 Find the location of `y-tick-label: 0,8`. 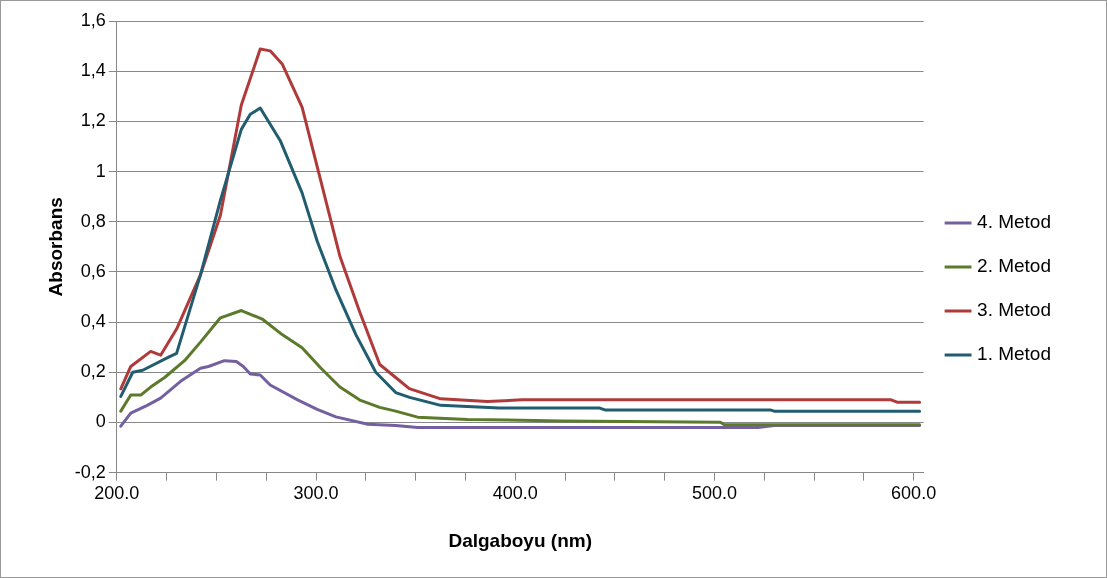

y-tick-label: 0,8 is located at coordinates (93, 220).